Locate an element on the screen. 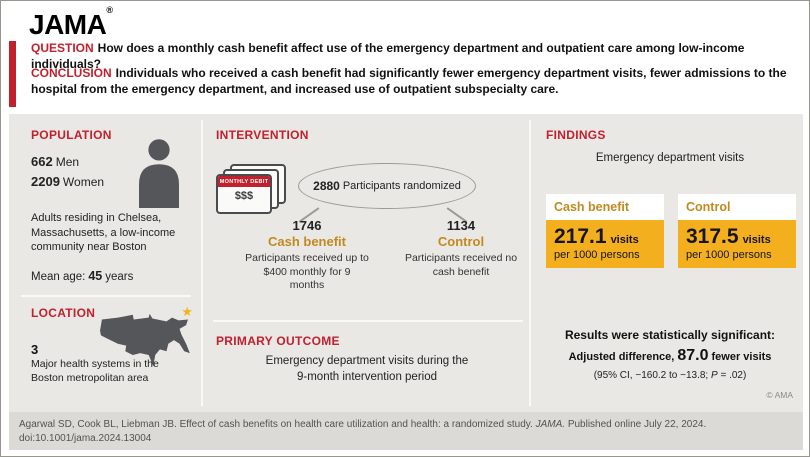 This screenshot has width=810, height=457. arm-count: 1746 is located at coordinates (307, 225).